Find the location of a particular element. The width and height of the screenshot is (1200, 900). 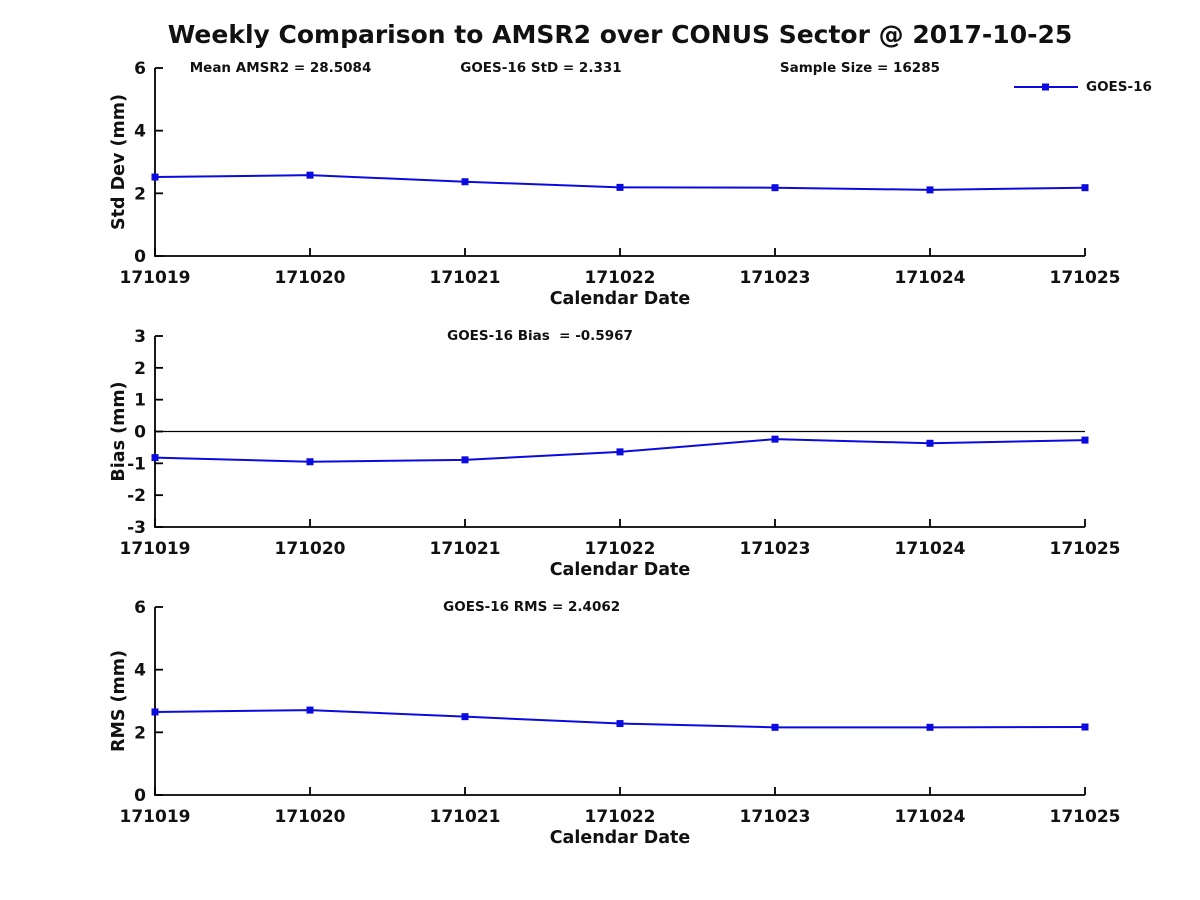

y-axis-label: Std Dev (mm) is located at coordinates (119, 162).